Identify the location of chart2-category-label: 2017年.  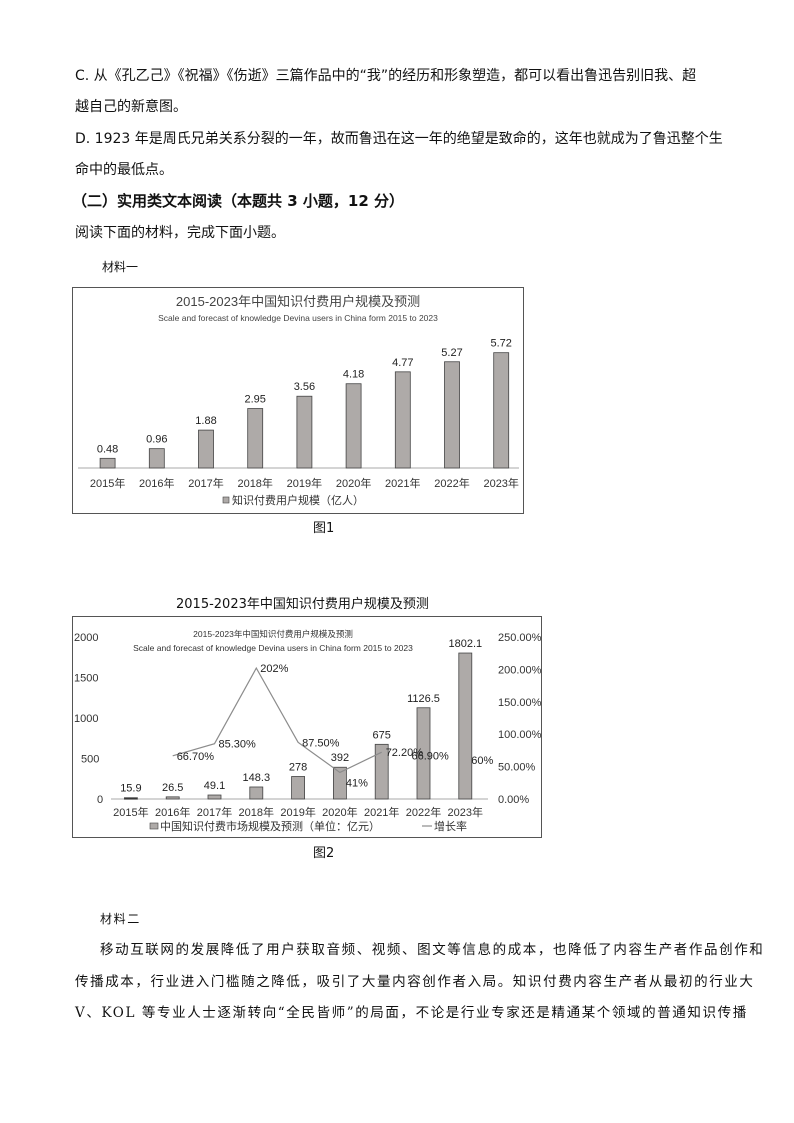
(214, 812).